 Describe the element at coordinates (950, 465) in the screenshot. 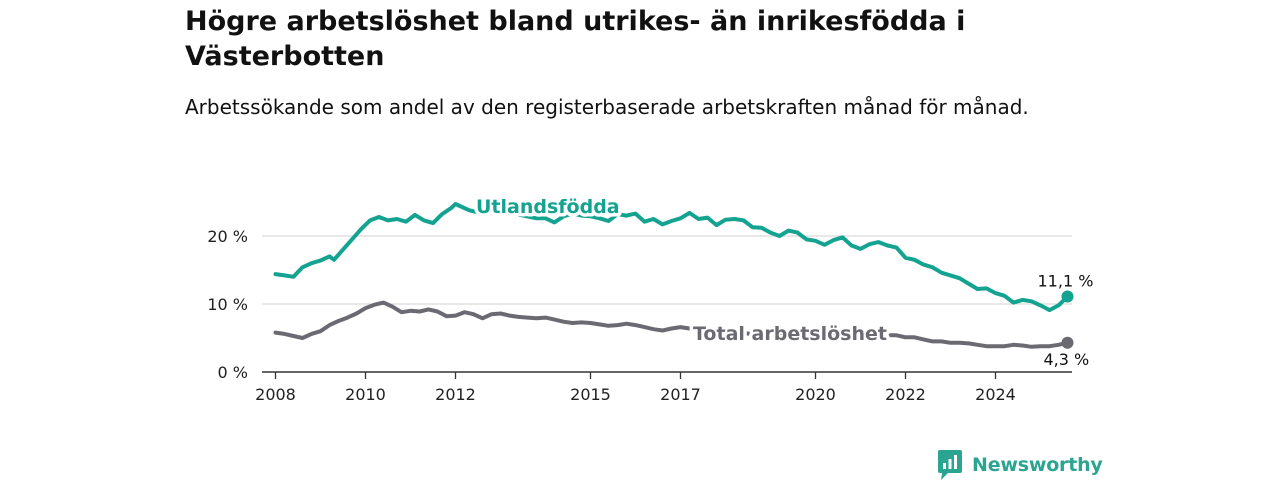

I see `newsworthy-logo-icon` at that location.